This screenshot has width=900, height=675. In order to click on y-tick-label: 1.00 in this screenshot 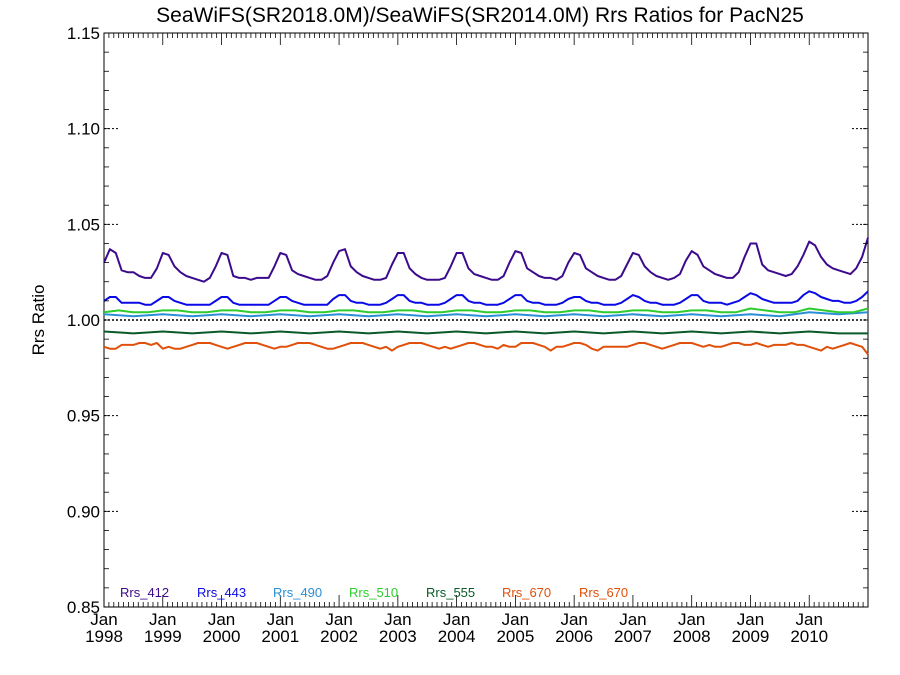, I will do `click(83, 320)`.